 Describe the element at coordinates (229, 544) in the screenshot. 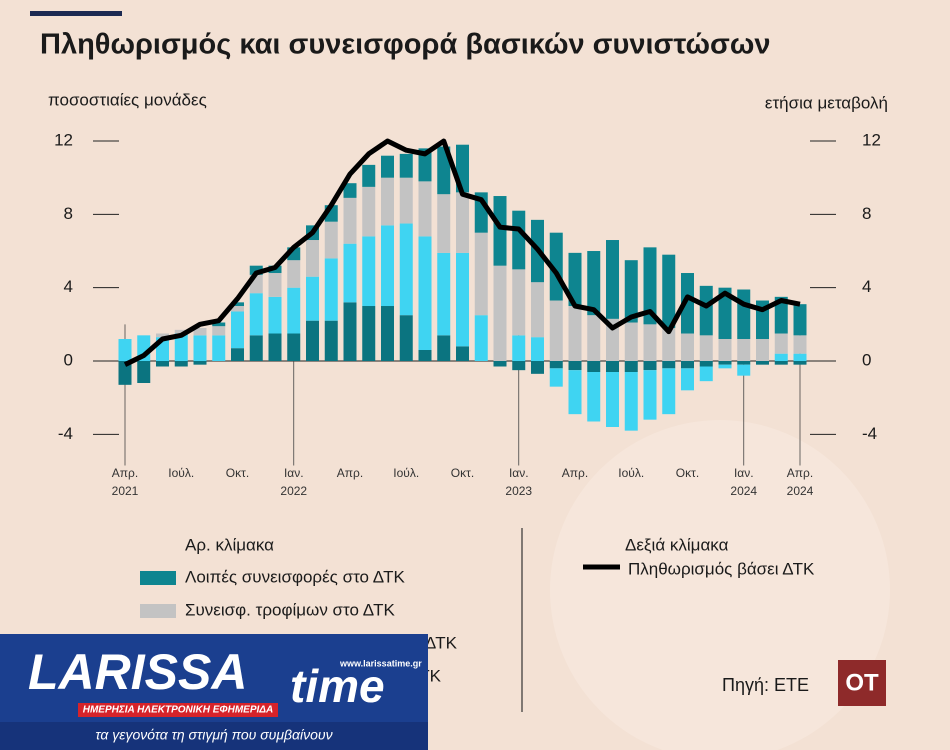

I see `legend-left-title: Αρ. κλίμακα` at that location.